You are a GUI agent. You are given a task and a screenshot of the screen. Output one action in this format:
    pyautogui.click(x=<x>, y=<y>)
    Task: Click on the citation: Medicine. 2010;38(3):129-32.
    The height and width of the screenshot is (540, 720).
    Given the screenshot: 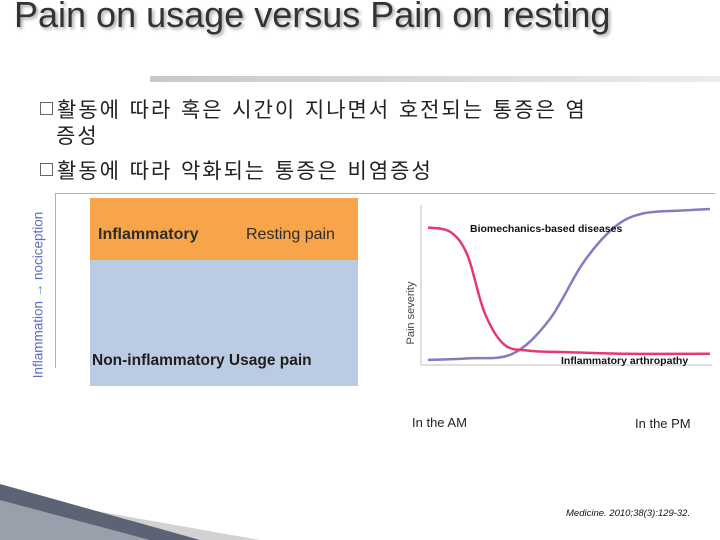 What is the action you would take?
    pyautogui.click(x=628, y=513)
    